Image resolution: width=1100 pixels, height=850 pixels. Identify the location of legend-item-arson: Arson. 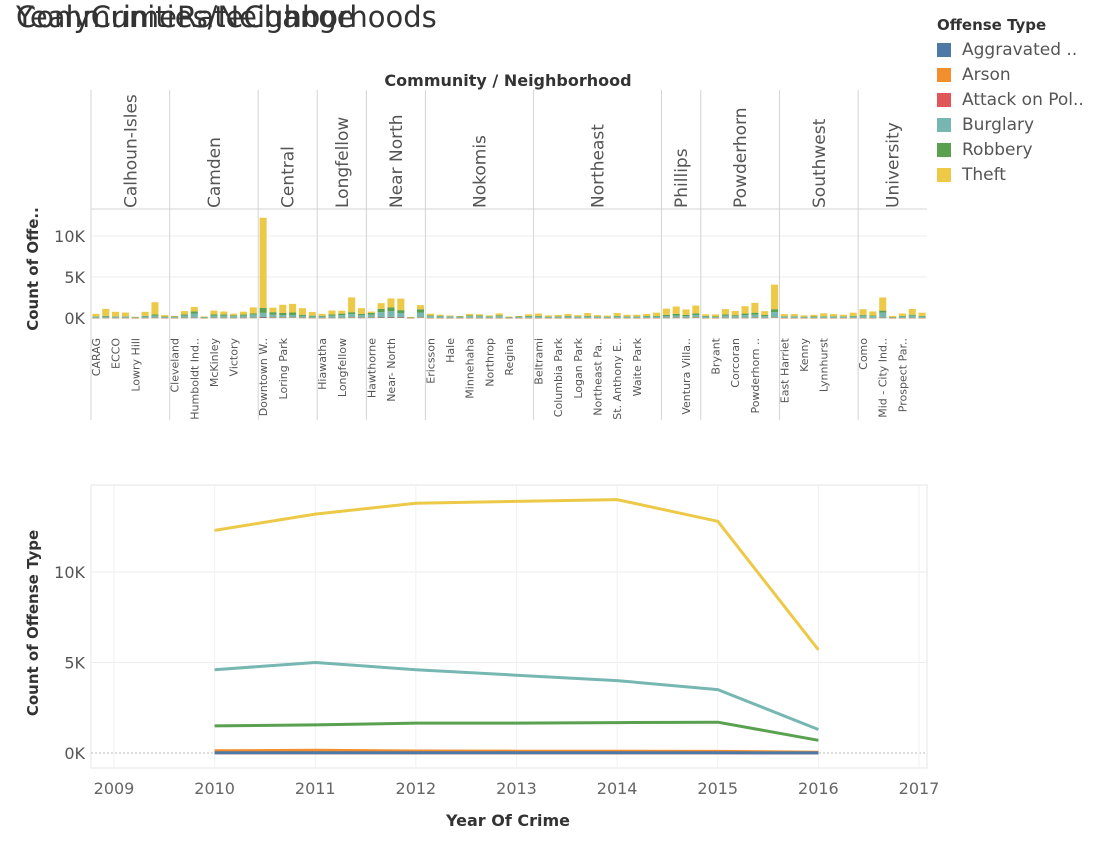
(1017, 74).